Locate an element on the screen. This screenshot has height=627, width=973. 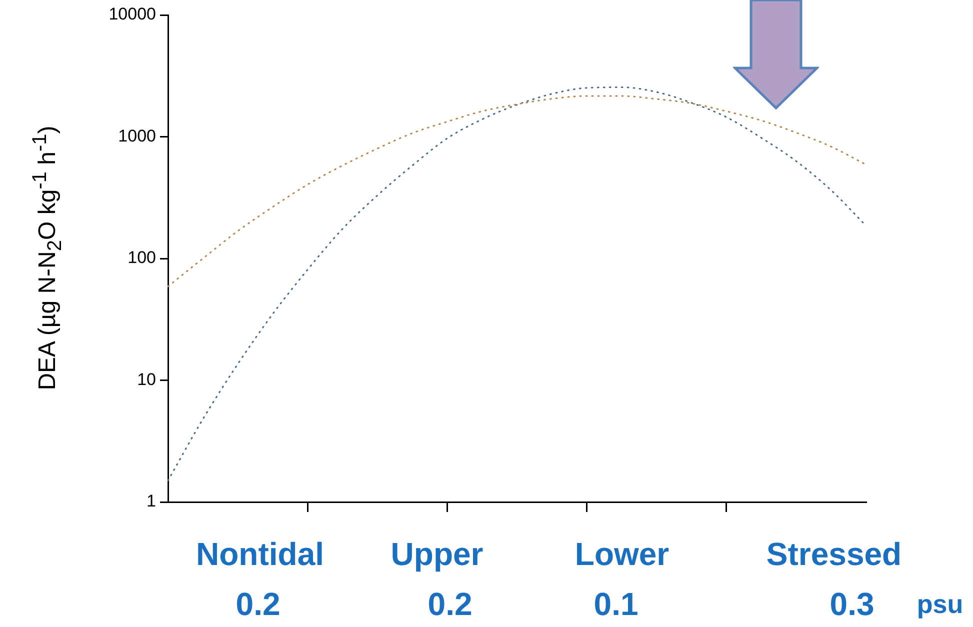
text: Upper 0.2 is located at coordinates (437, 579).